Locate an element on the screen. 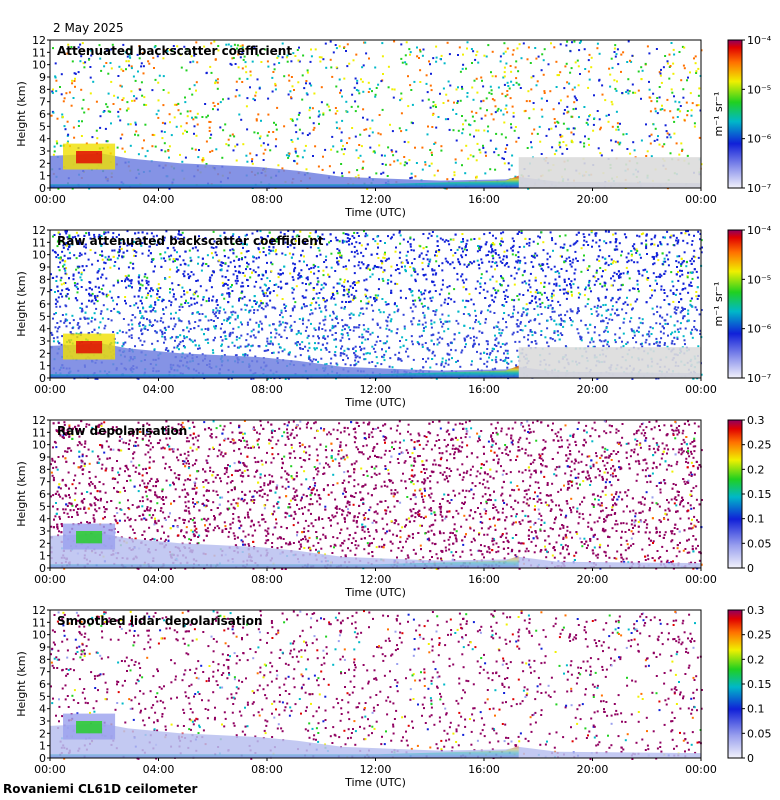  colorbar-tick-label: 0 is located at coordinates (750, 758).